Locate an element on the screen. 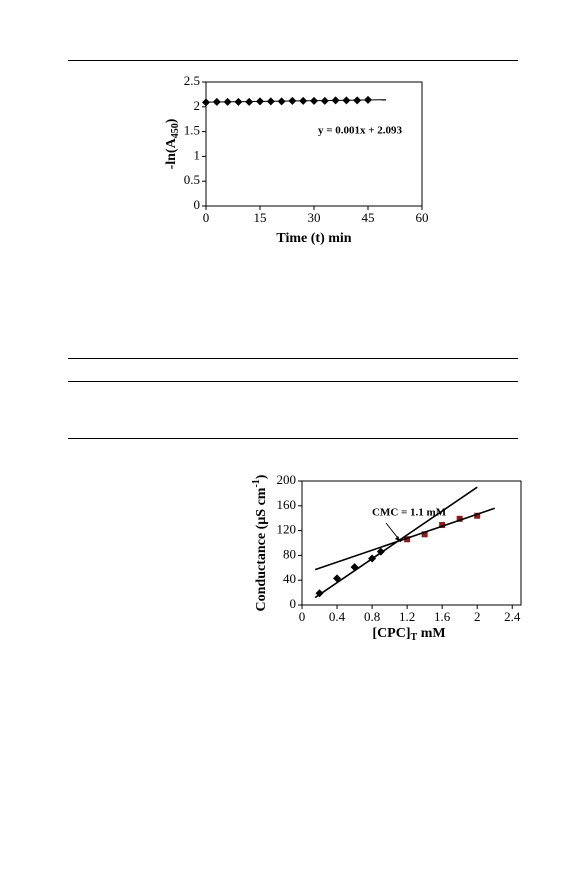  axis-label-part: -ln(A is located at coordinates (171, 153).